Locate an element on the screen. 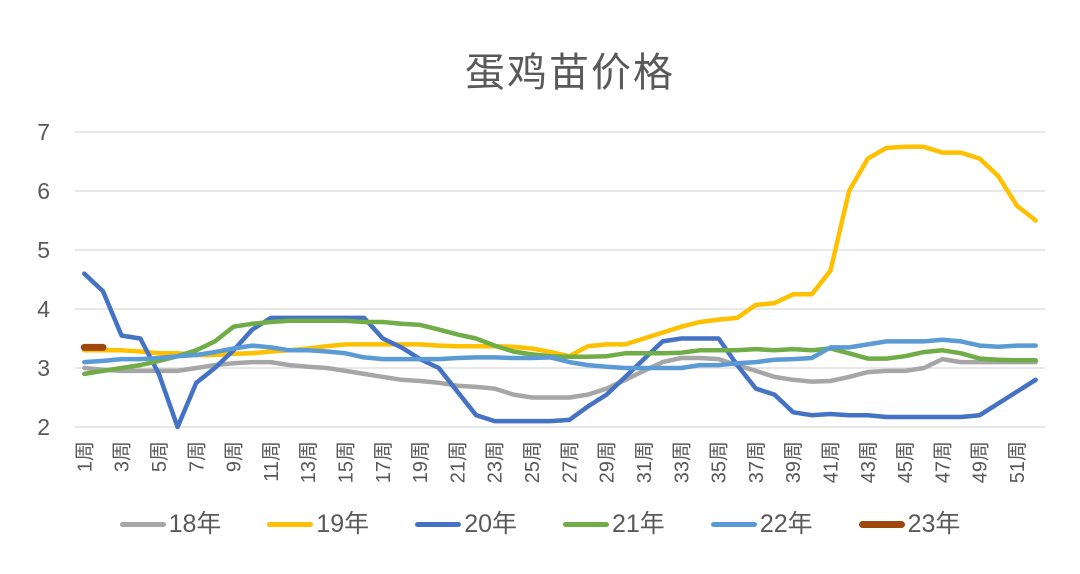  legend-item-5: 23年 is located at coordinates (909, 524).